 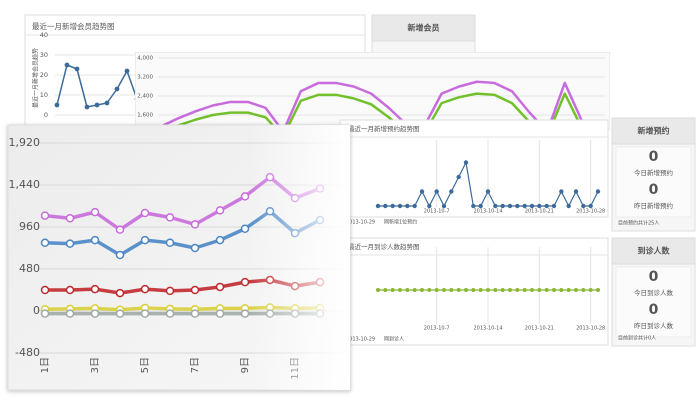 I want to click on chart-panel: 1,600 2,400 3,200 4,000, so click(x=372, y=91).